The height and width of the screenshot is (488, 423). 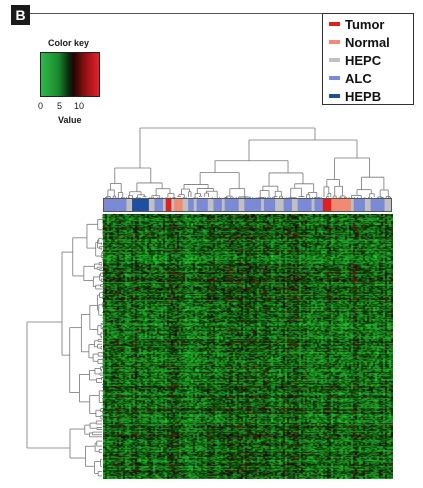 What do you see at coordinates (358, 78) in the screenshot?
I see `legend-label: ALC` at bounding box center [358, 78].